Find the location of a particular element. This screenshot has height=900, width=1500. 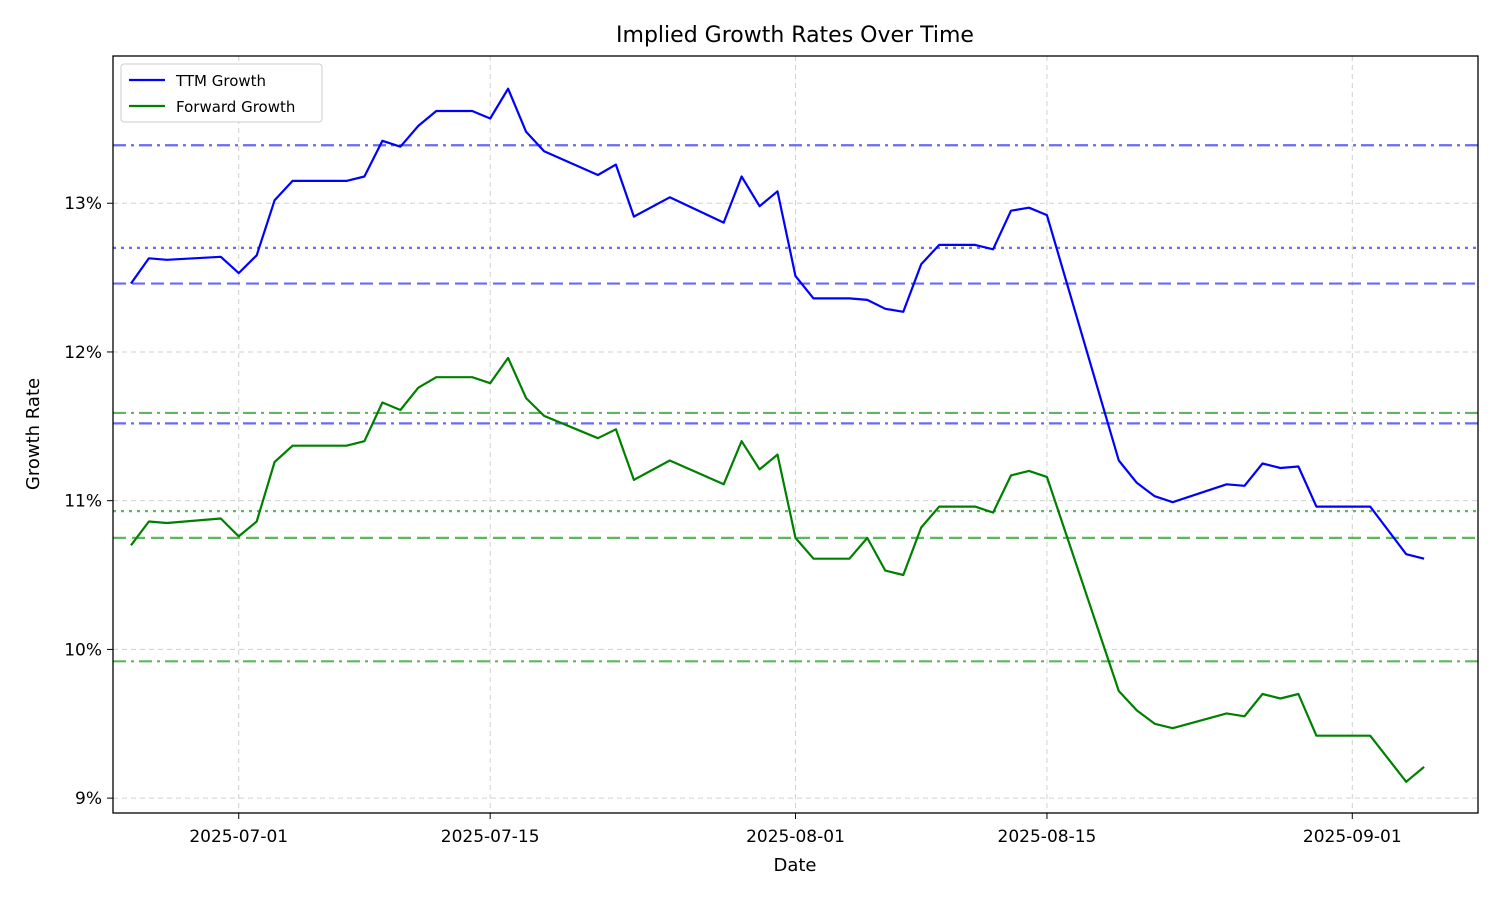

legend-label-ttm-growth: TTM Growth is located at coordinates (220, 81).